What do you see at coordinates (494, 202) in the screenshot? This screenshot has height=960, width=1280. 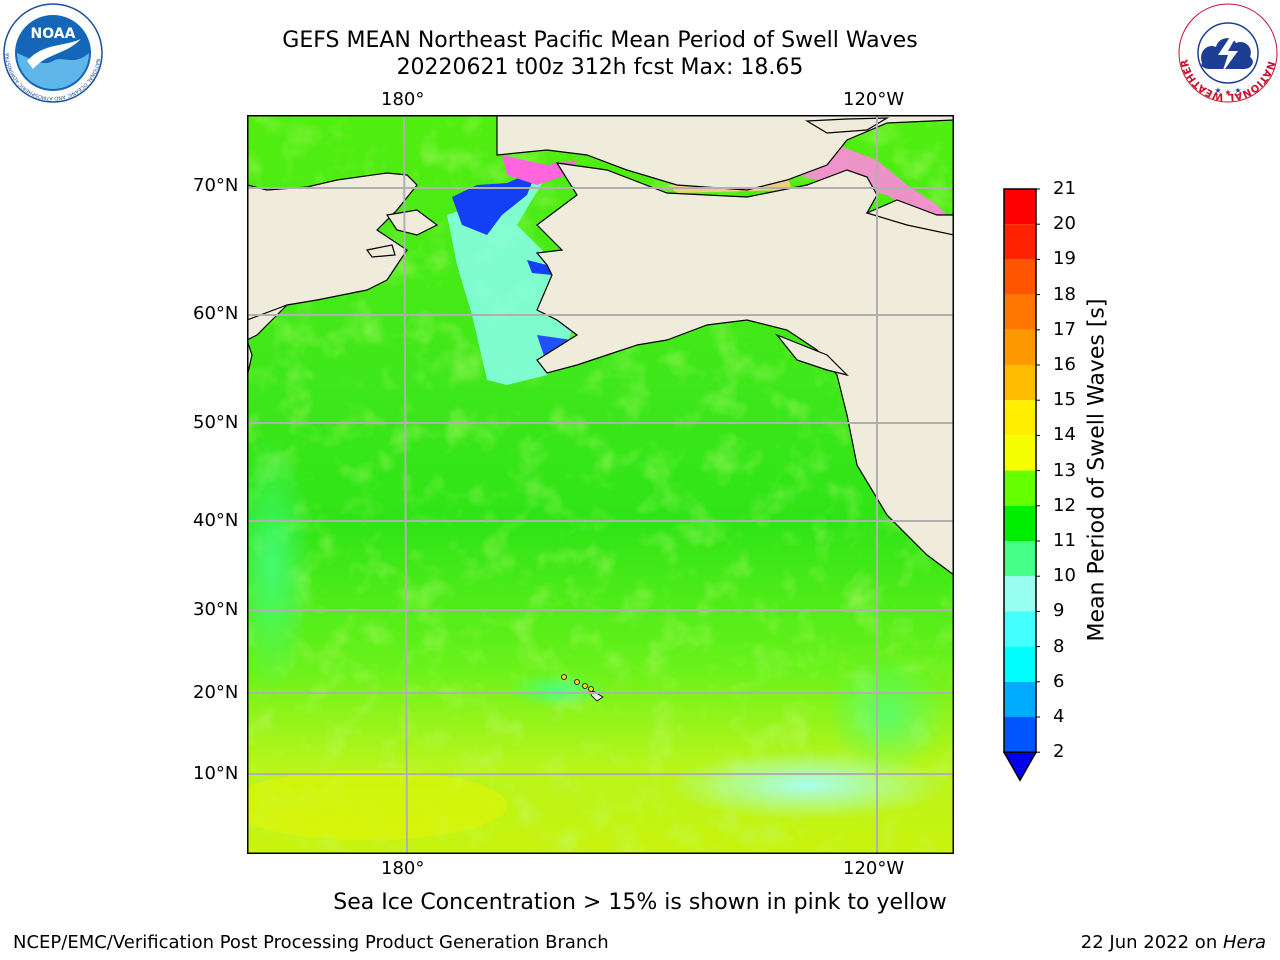 I see `chukchi-sea-ice-area` at bounding box center [494, 202].